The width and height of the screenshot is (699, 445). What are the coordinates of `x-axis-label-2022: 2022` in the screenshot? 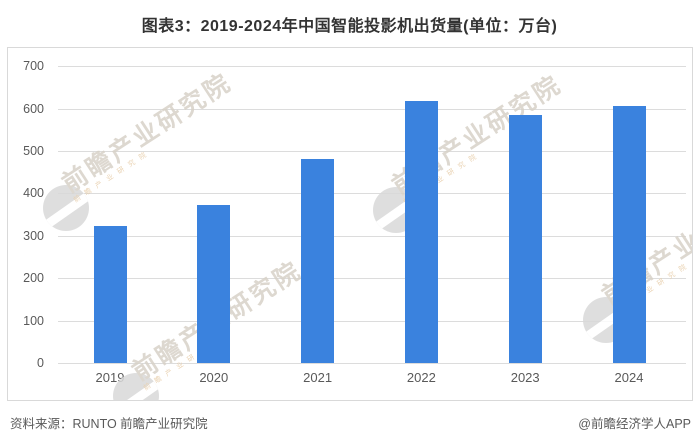 It's located at (421, 377).